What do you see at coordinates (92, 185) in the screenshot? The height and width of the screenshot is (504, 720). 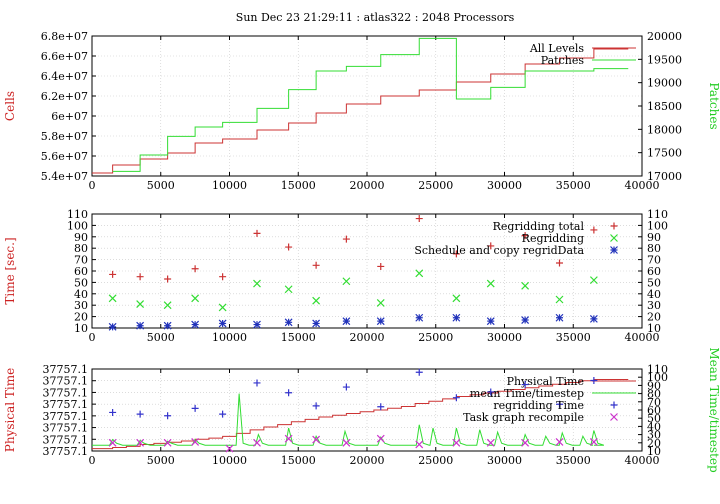 I see `x-tick-label: 0` at bounding box center [92, 185].